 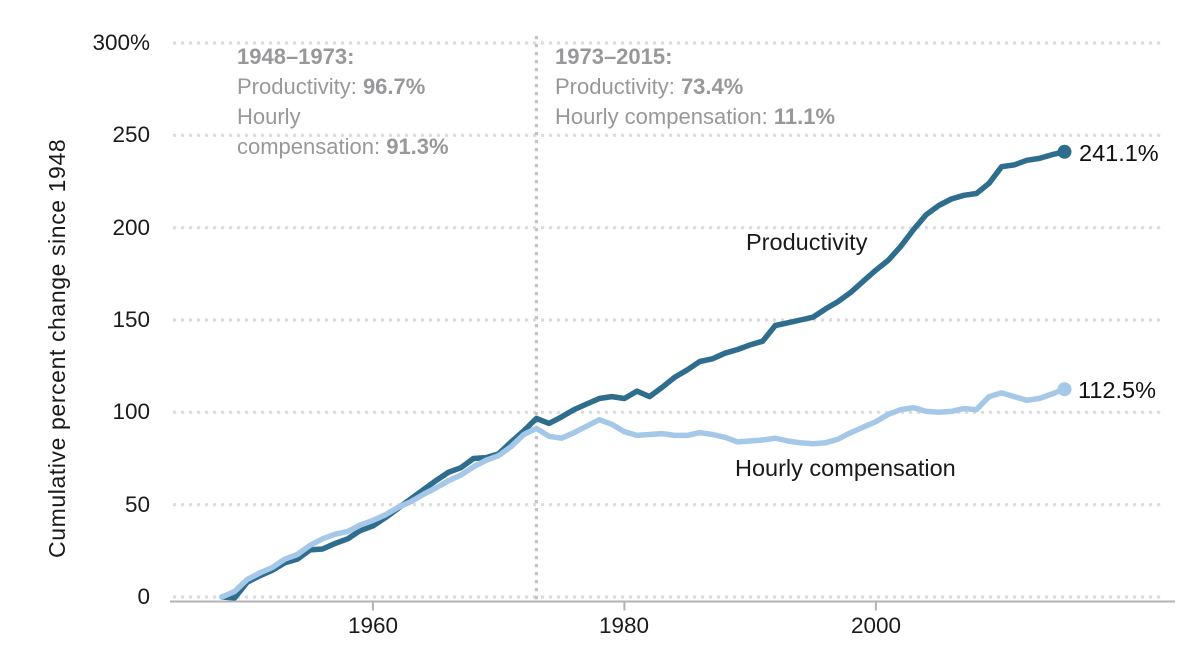 What do you see at coordinates (131, 319) in the screenshot?
I see `y-tick-label-150: 150` at bounding box center [131, 319].